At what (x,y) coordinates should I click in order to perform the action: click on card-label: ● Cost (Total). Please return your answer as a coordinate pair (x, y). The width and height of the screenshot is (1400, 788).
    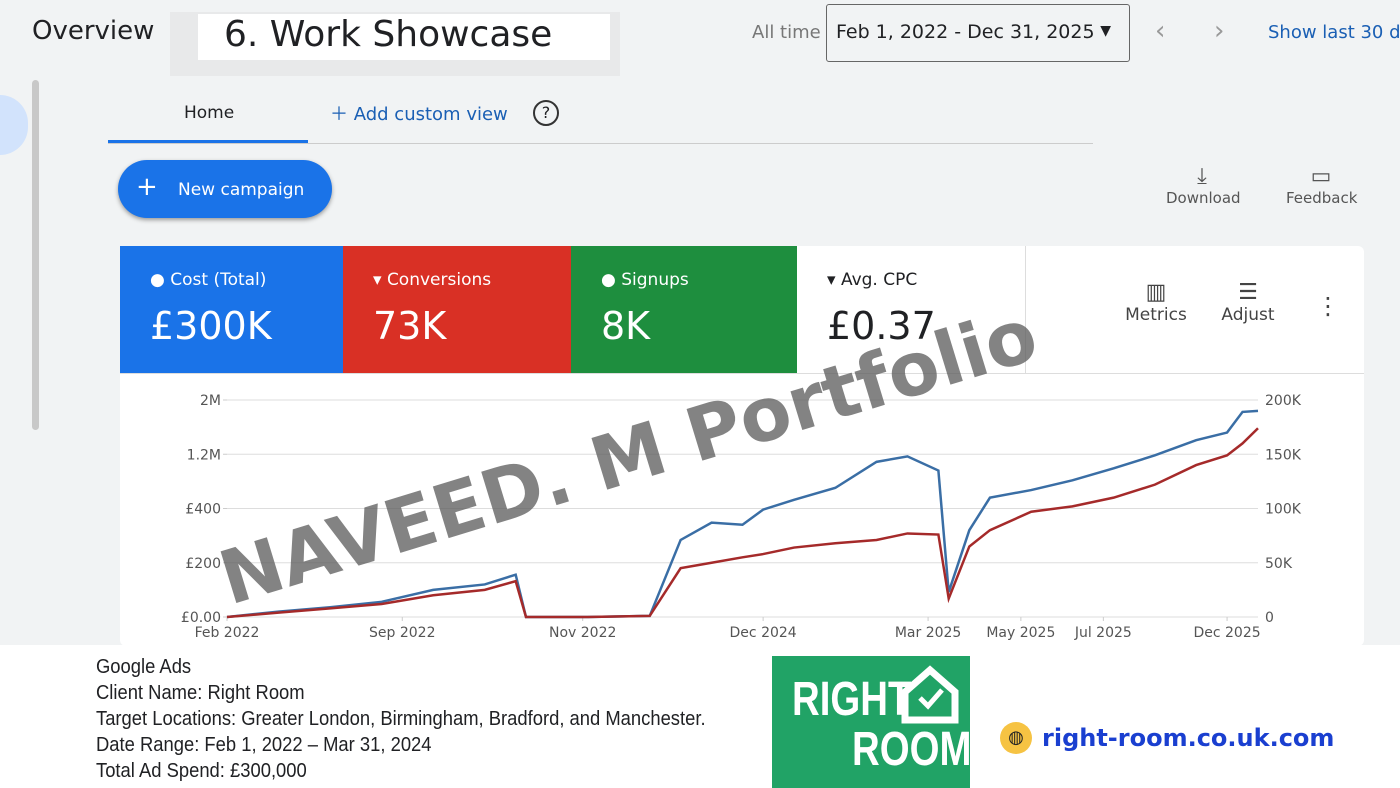
    Looking at the image, I should click on (208, 280).